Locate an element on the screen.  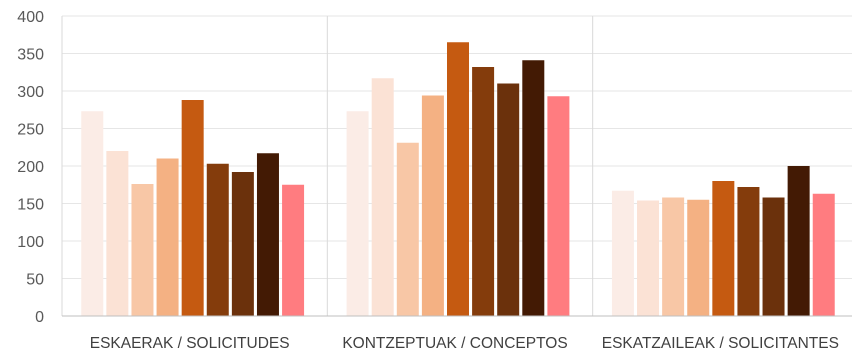
y-tick-label: 50 is located at coordinates (35, 280).